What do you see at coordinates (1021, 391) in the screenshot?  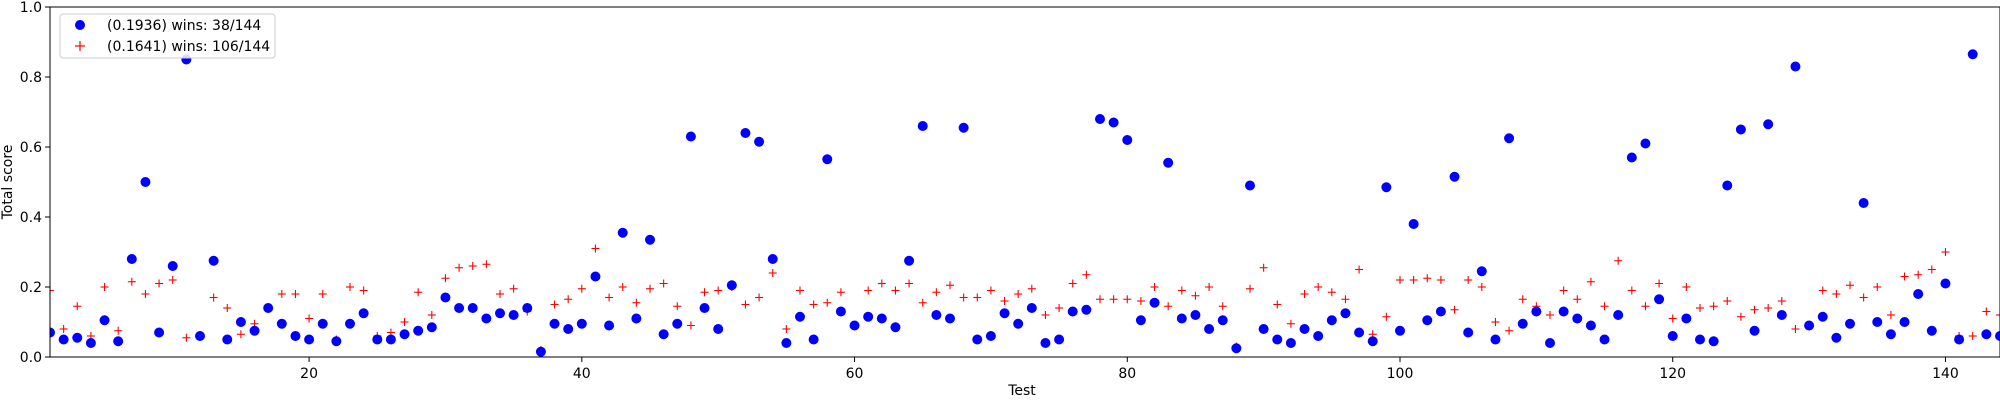 I see `x-axis-label: Test` at bounding box center [1021, 391].